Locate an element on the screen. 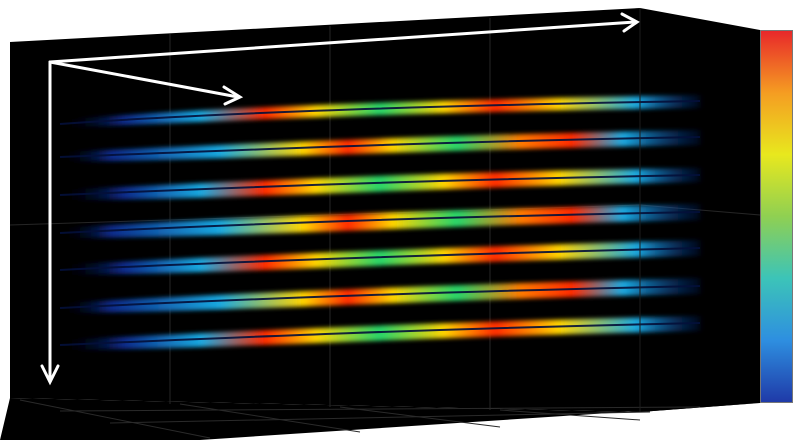 The height and width of the screenshot is (443, 799). axis-arrowhead-diagonal-icon is located at coordinates (233, 95).